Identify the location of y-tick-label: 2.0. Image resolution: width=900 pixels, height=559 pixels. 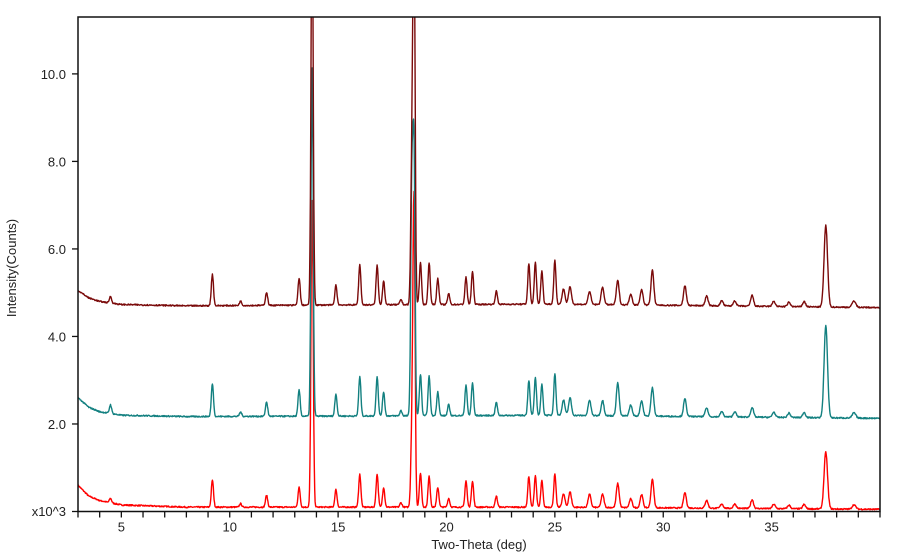
(57, 424).